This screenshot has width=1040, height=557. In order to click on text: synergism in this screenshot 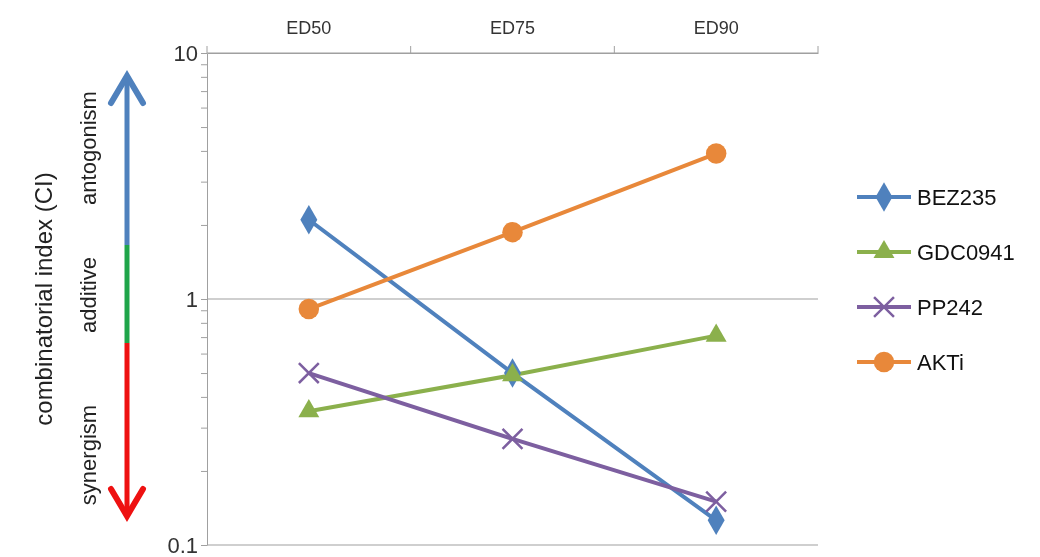, I will do `click(88, 455)`.